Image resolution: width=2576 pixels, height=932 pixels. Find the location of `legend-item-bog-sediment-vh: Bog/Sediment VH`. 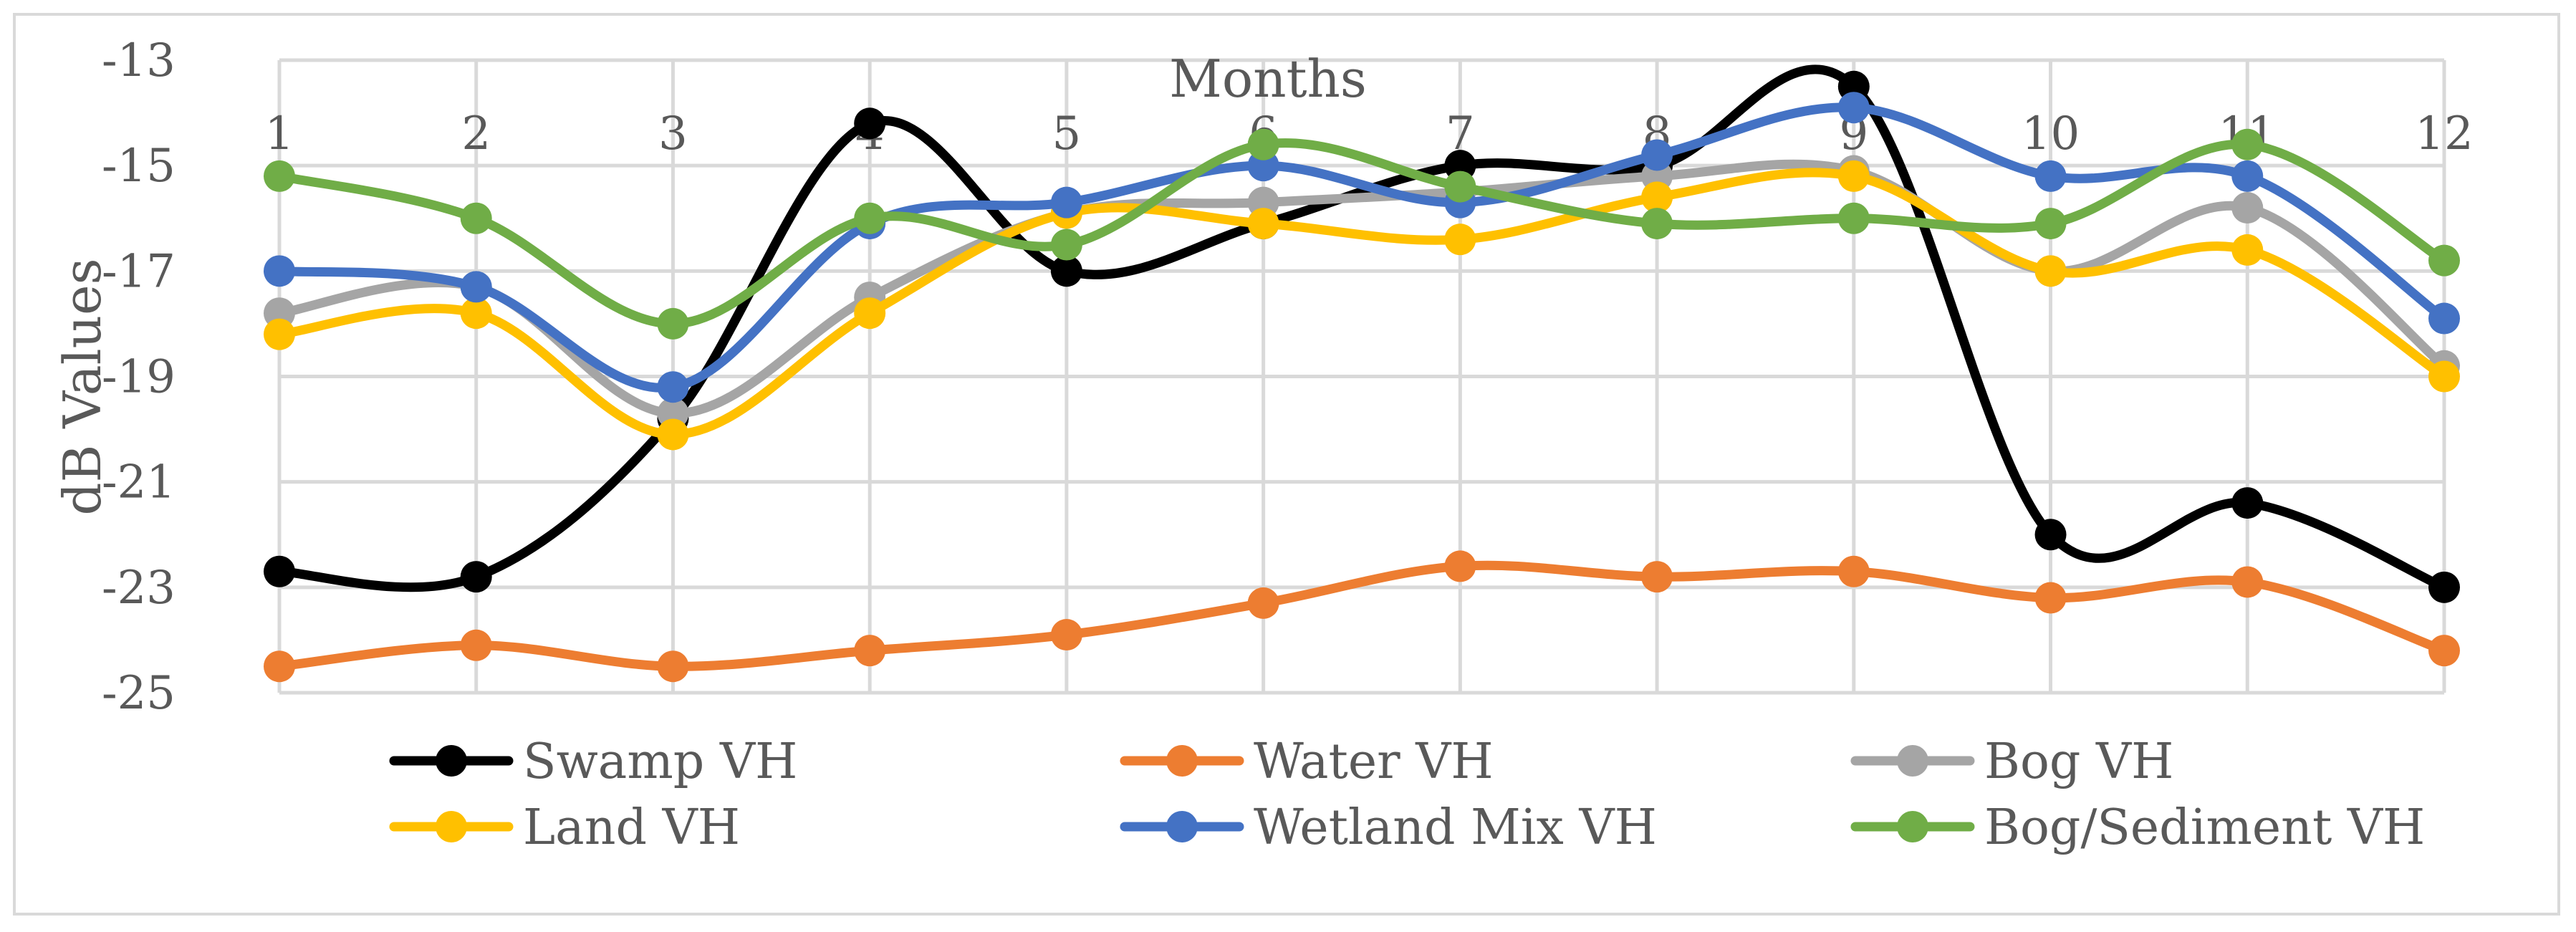

legend-item-bog-sediment-vh: Bog/Sediment VH is located at coordinates (2137, 828).